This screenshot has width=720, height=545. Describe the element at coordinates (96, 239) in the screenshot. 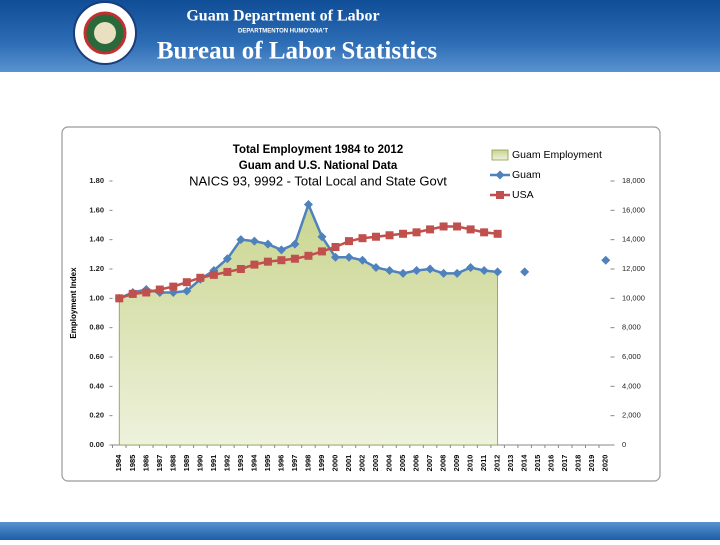

I see `y-tick-label: 1.40` at that location.